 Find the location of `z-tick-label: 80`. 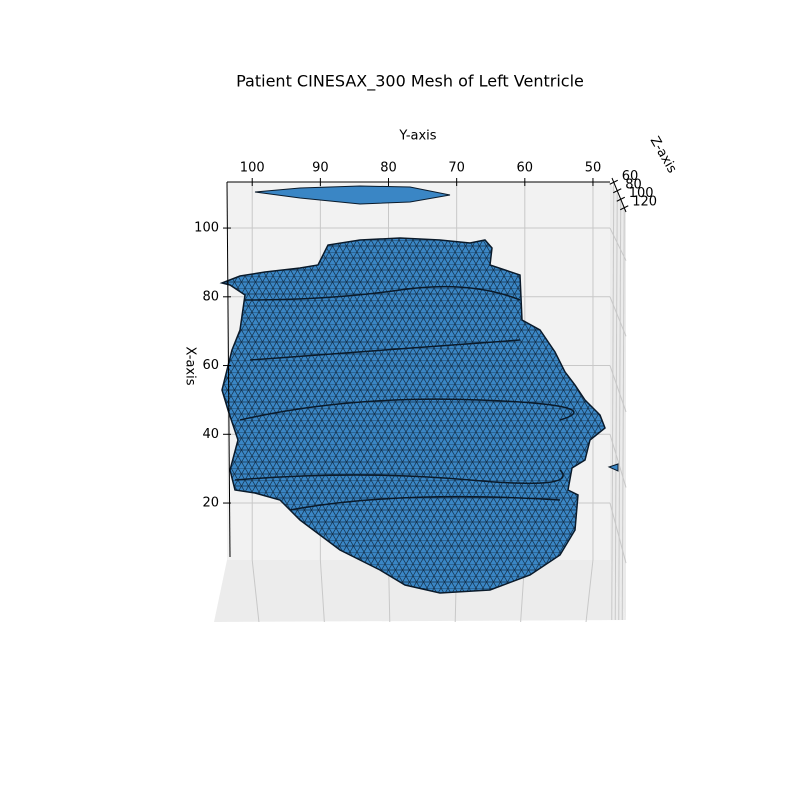

z-tick-label: 80 is located at coordinates (633, 184).